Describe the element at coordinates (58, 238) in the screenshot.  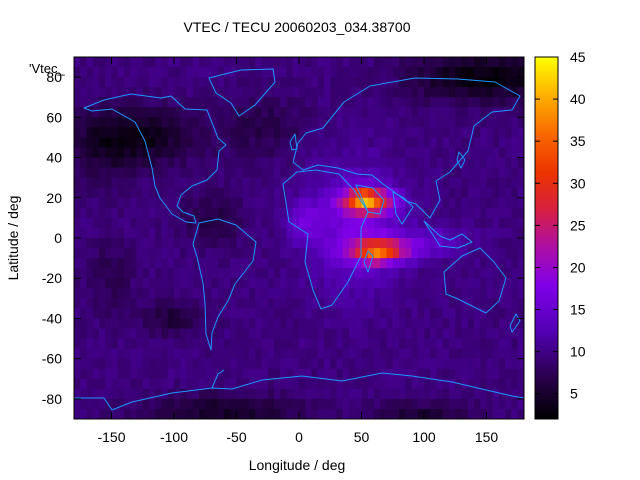
I see `y-tick-label: 0` at that location.